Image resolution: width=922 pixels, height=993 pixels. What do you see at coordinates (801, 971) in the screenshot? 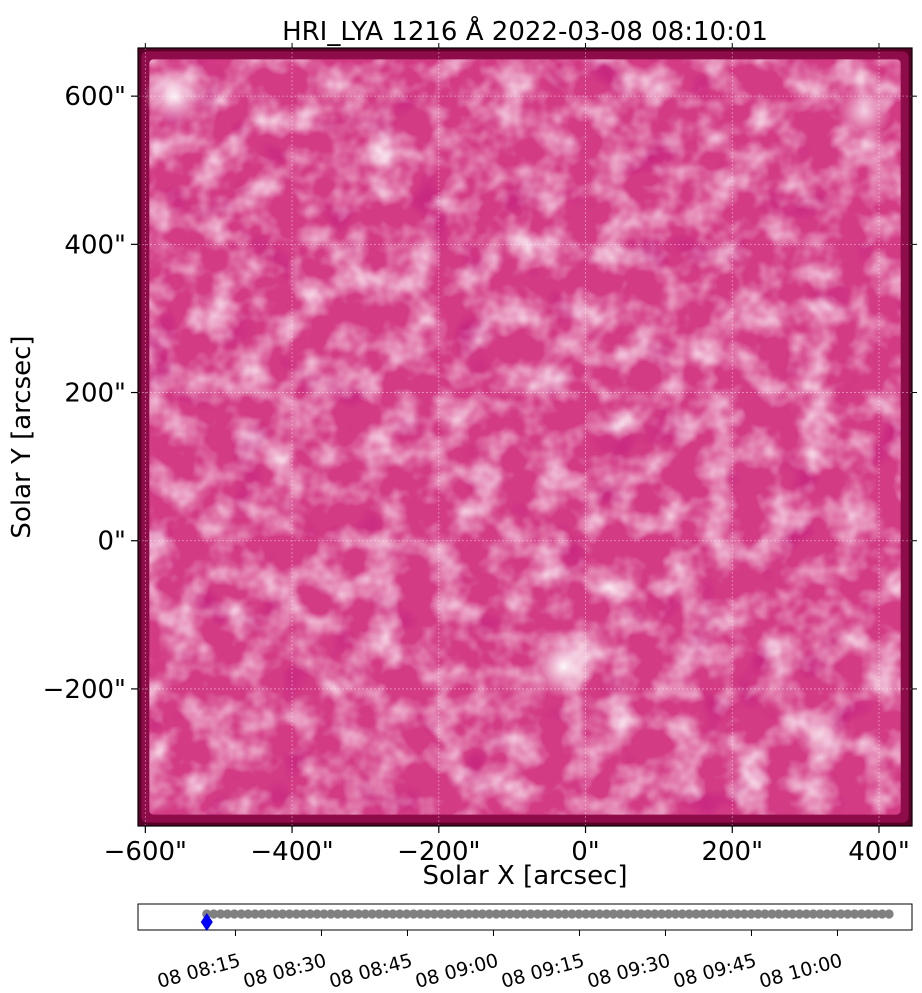
I see `timeline-tick-label: 08 10:00` at bounding box center [801, 971].